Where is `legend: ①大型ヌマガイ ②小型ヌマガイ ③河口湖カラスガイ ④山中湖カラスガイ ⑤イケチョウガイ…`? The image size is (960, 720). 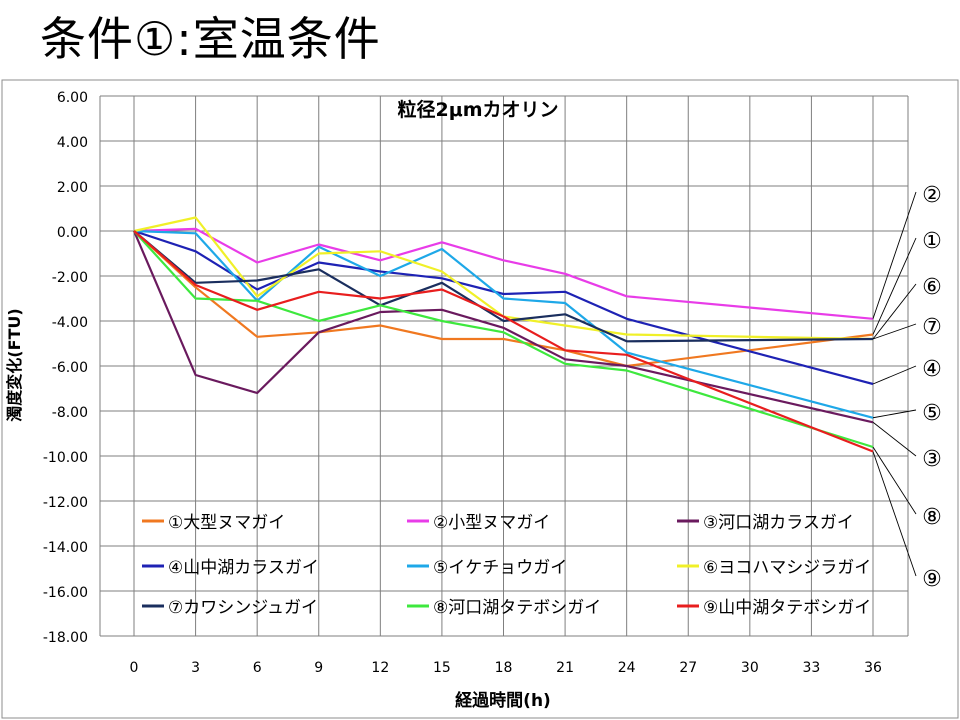 legend: ①大型ヌマガイ ②小型ヌマガイ ③河口湖カラスガイ ④山中湖カラスガイ ⑤イケチョウガイ… is located at coordinates (506, 565).